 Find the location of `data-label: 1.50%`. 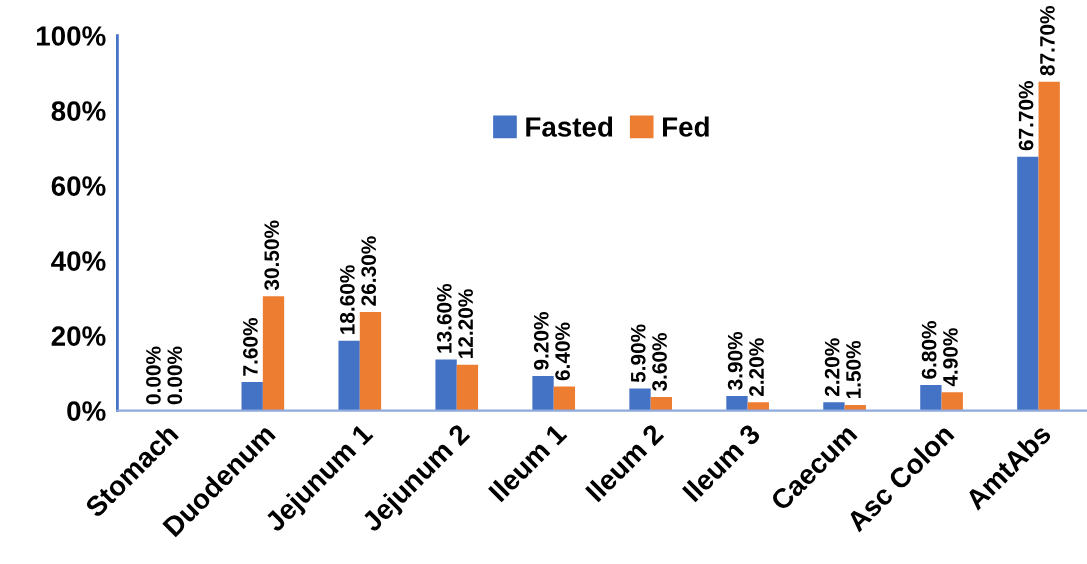

data-label: 1.50% is located at coordinates (853, 369).